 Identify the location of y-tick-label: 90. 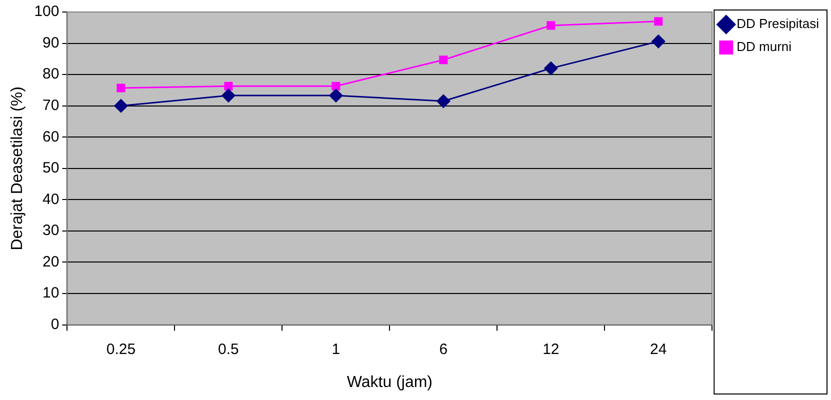
(51, 43).